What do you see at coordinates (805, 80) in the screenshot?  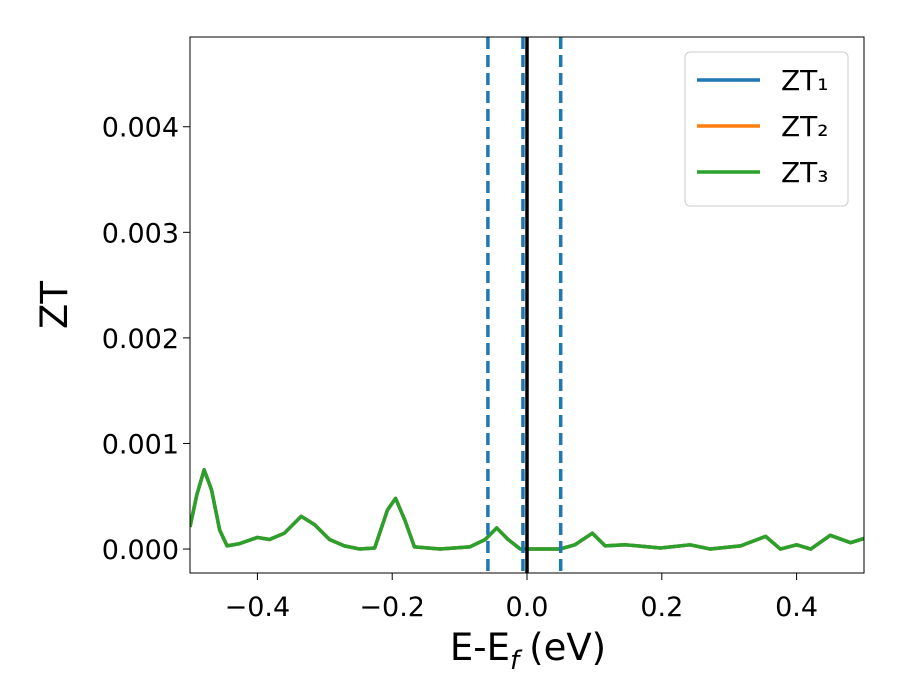 I see `legend-label: ZT₁` at bounding box center [805, 80].